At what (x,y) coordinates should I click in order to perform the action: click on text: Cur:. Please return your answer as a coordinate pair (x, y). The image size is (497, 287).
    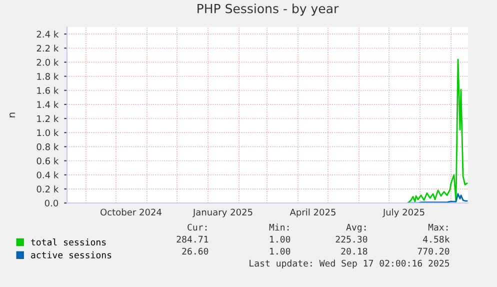
    Looking at the image, I should click on (197, 227).